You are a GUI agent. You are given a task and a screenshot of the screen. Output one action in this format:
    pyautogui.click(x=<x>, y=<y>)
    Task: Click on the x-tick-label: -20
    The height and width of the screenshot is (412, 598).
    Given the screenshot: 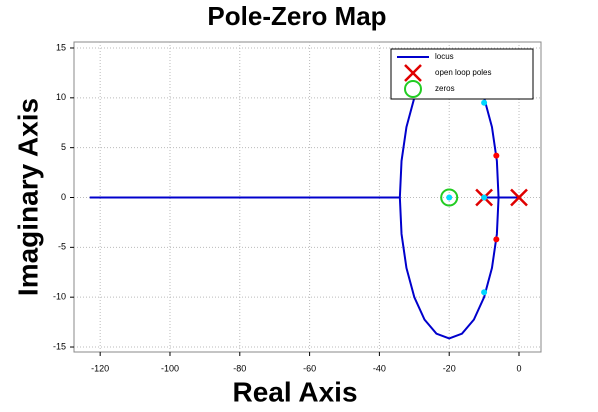 What is the action you would take?
    pyautogui.click(x=449, y=368)
    